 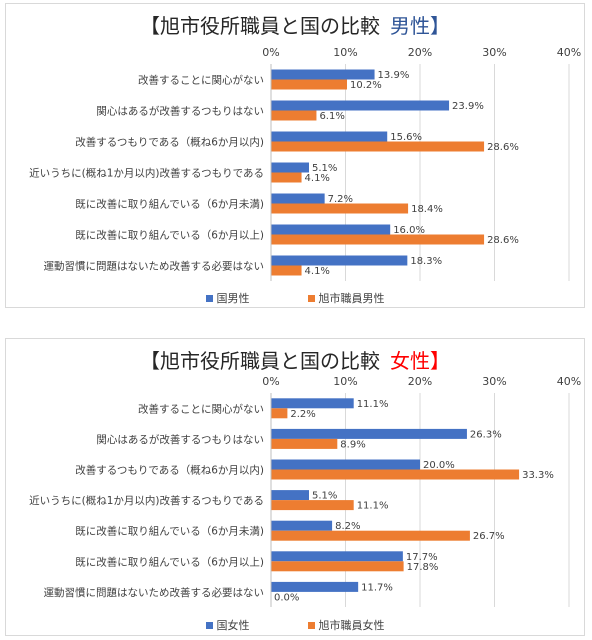 What do you see at coordinates (366, 85) in the screenshot?
I see `data-label: 10.2%` at bounding box center [366, 85].